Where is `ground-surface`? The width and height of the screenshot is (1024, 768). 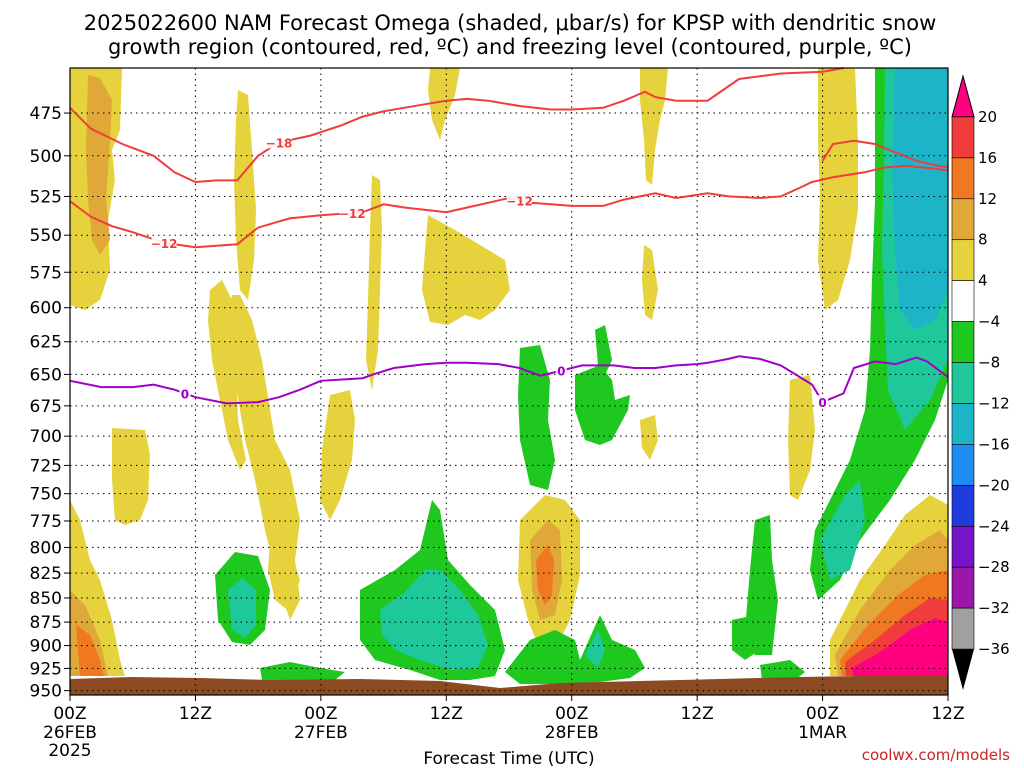
ground-surface is located at coordinates (509, 685).